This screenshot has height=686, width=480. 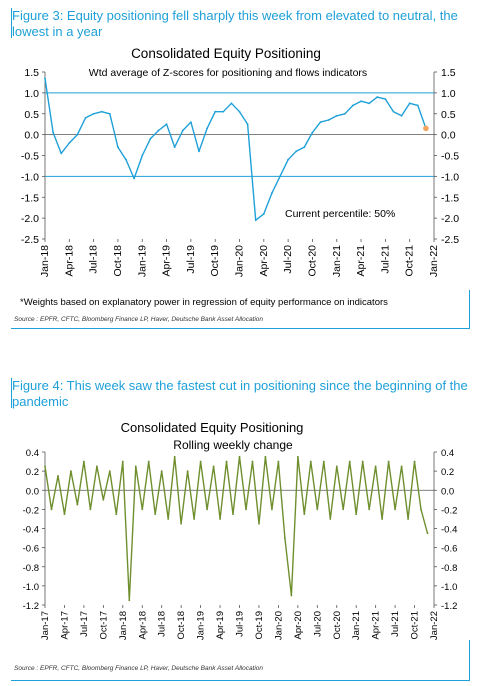 What do you see at coordinates (31, 510) in the screenshot?
I see `y-tick-label-left: -0.2` at bounding box center [31, 510].